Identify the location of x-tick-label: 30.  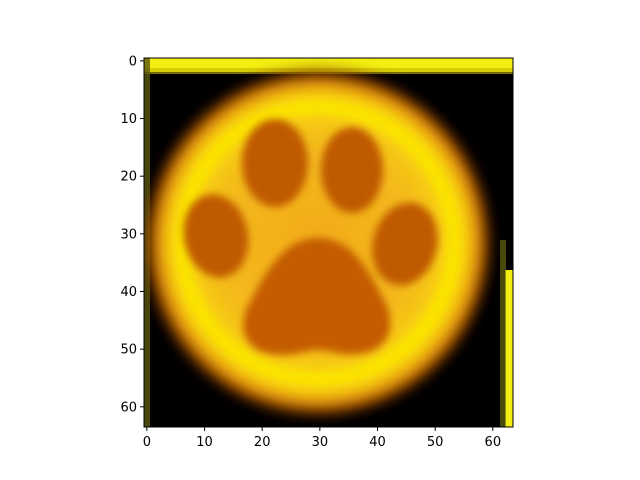
(320, 442).